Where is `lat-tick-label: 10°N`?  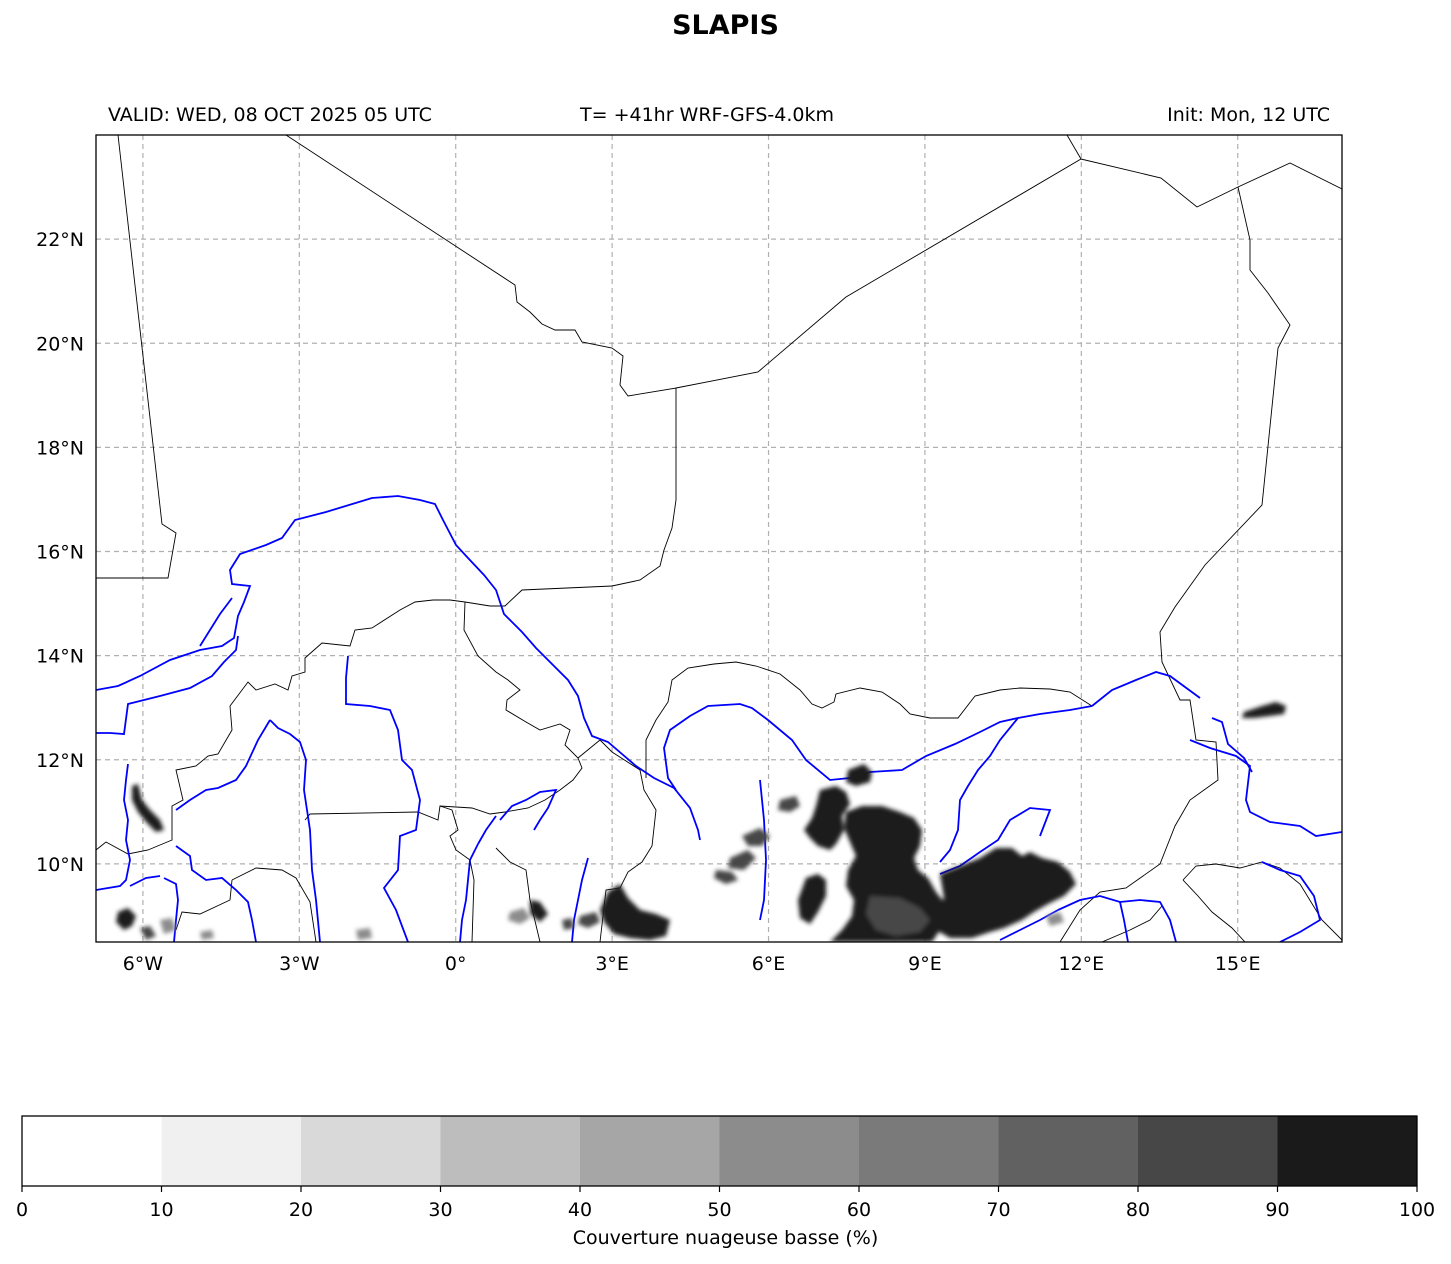
lat-tick-label: 10°N is located at coordinates (60, 865).